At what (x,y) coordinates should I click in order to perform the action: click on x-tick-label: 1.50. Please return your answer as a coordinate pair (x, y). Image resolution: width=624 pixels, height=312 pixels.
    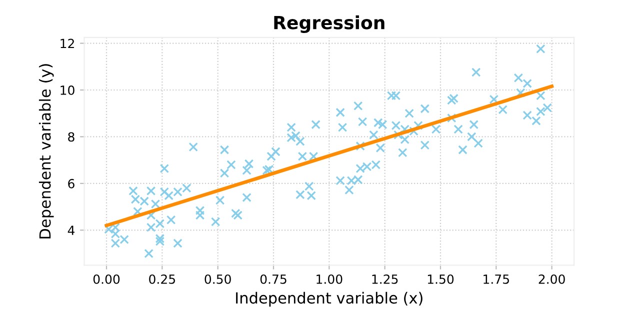
    Looking at the image, I should click on (441, 279).